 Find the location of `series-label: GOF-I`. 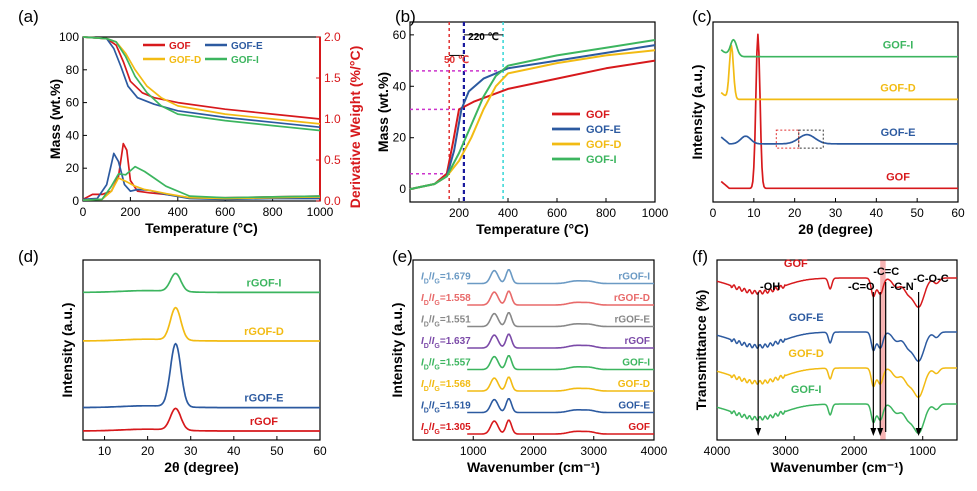

series-label: GOF-I is located at coordinates (806, 390).